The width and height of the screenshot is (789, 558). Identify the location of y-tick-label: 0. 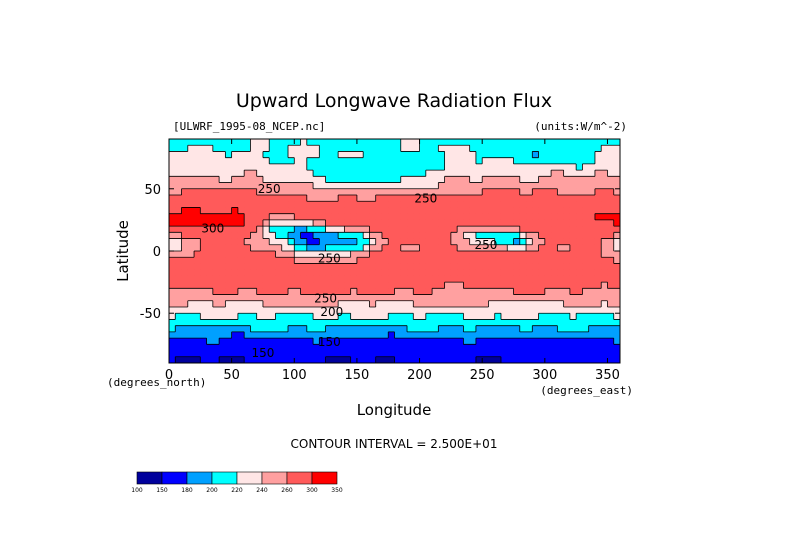
(157, 252).